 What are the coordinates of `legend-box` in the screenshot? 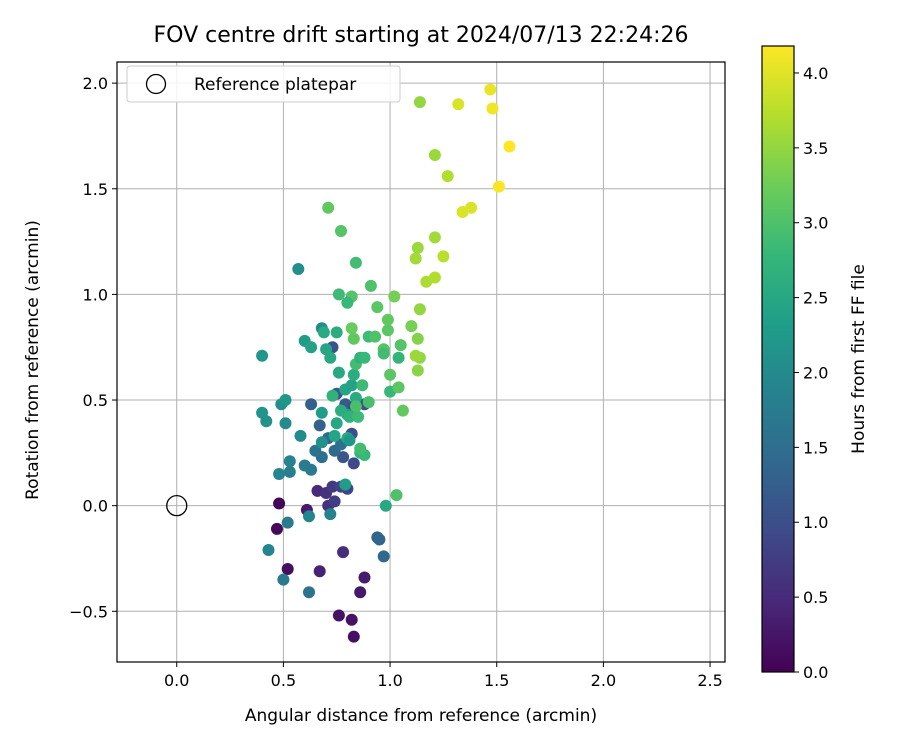 It's located at (263, 84).